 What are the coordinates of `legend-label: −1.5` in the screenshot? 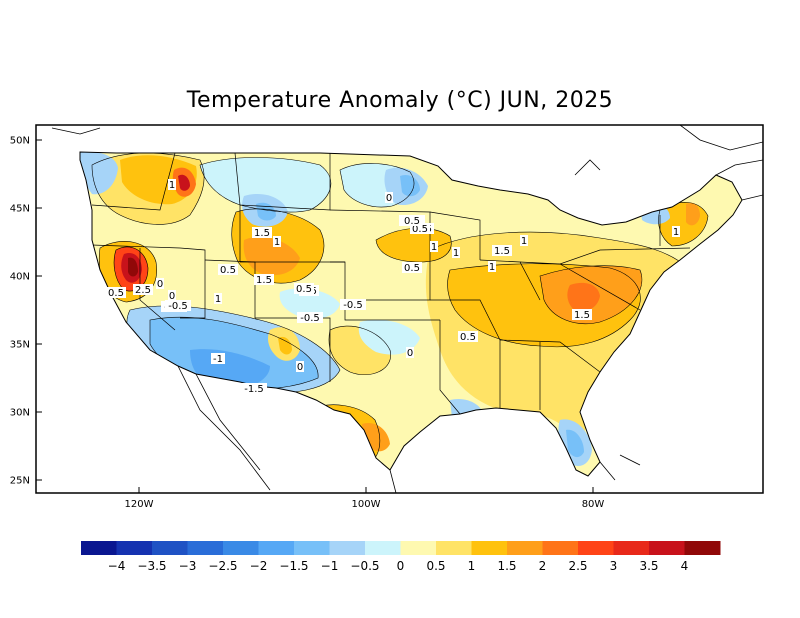 It's located at (293, 566).